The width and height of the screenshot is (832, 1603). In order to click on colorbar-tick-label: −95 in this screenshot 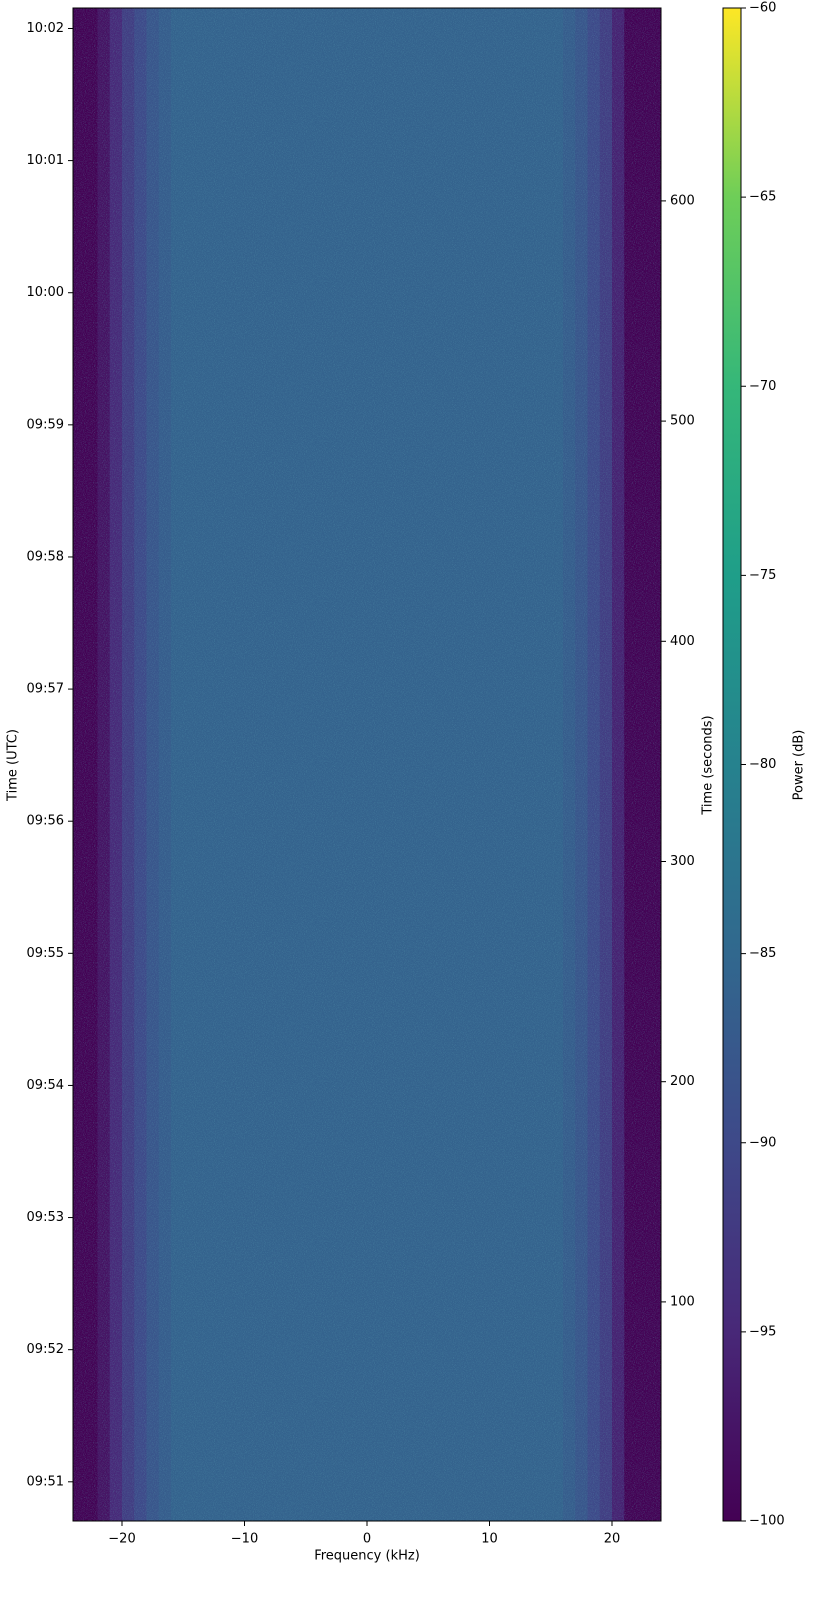, I will do `click(762, 1331)`.